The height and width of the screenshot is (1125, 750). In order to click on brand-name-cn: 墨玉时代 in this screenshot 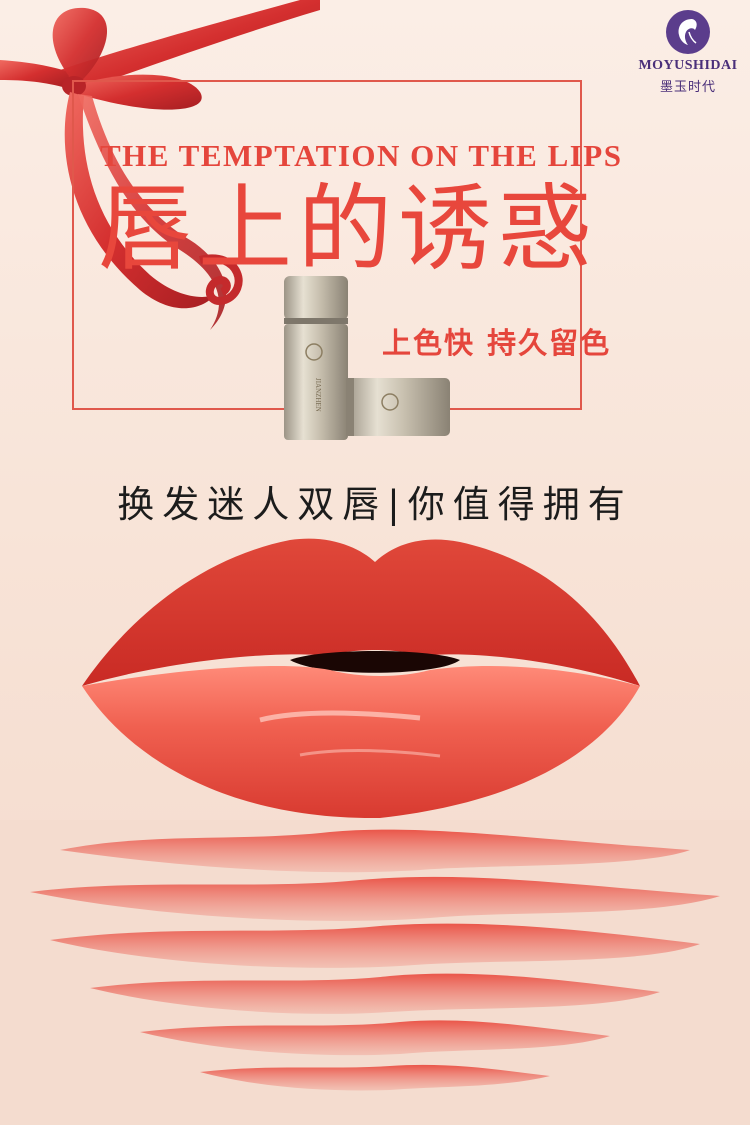, I will do `click(687, 86)`.